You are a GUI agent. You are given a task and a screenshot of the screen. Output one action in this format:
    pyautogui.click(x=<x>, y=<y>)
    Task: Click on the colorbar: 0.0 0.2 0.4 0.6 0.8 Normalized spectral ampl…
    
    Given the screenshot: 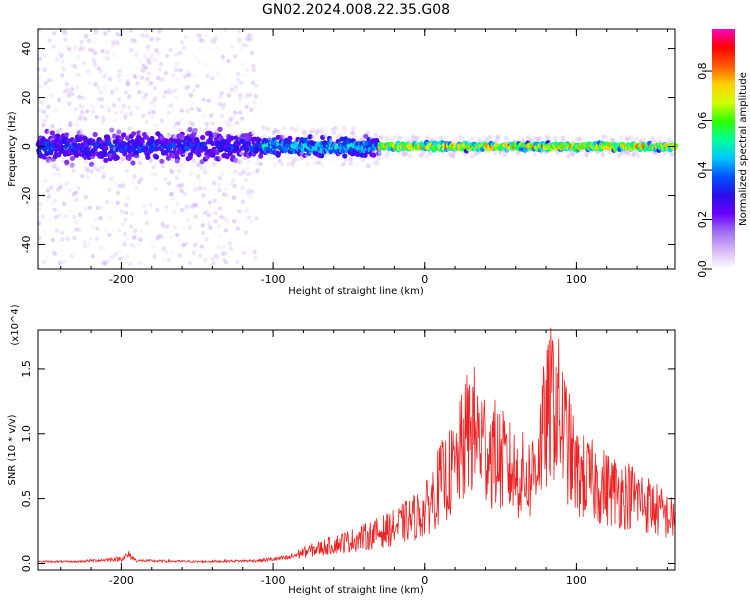 What is the action you would take?
    pyautogui.click(x=722, y=153)
    